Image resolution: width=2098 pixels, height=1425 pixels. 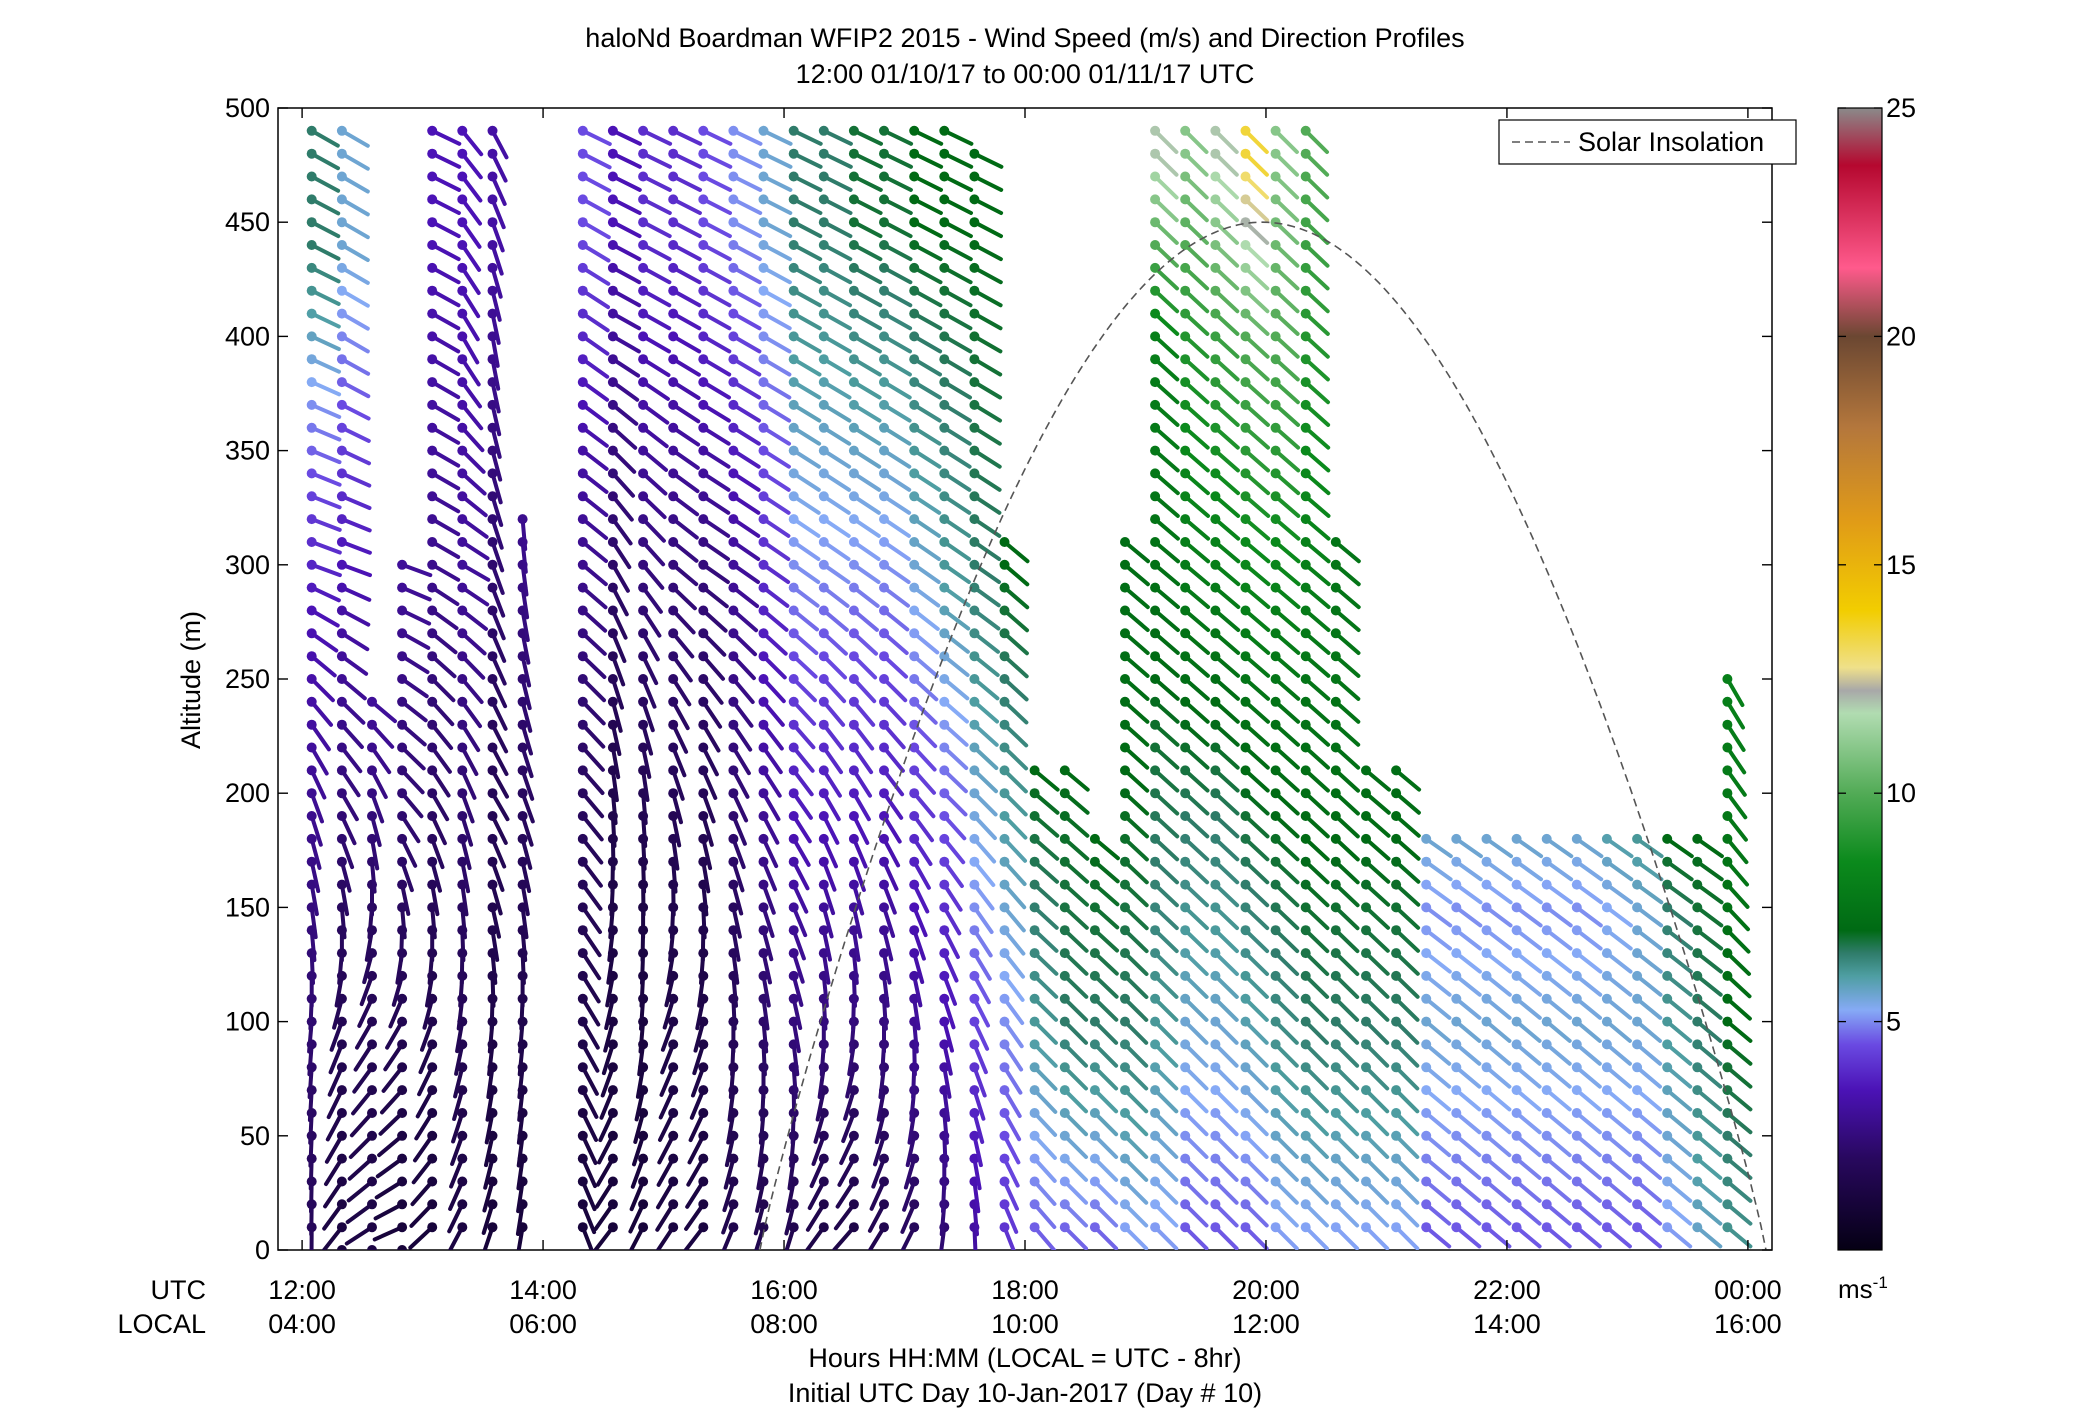 I want to click on x-tick-label-local: 14:00, so click(x=1507, y=1324).